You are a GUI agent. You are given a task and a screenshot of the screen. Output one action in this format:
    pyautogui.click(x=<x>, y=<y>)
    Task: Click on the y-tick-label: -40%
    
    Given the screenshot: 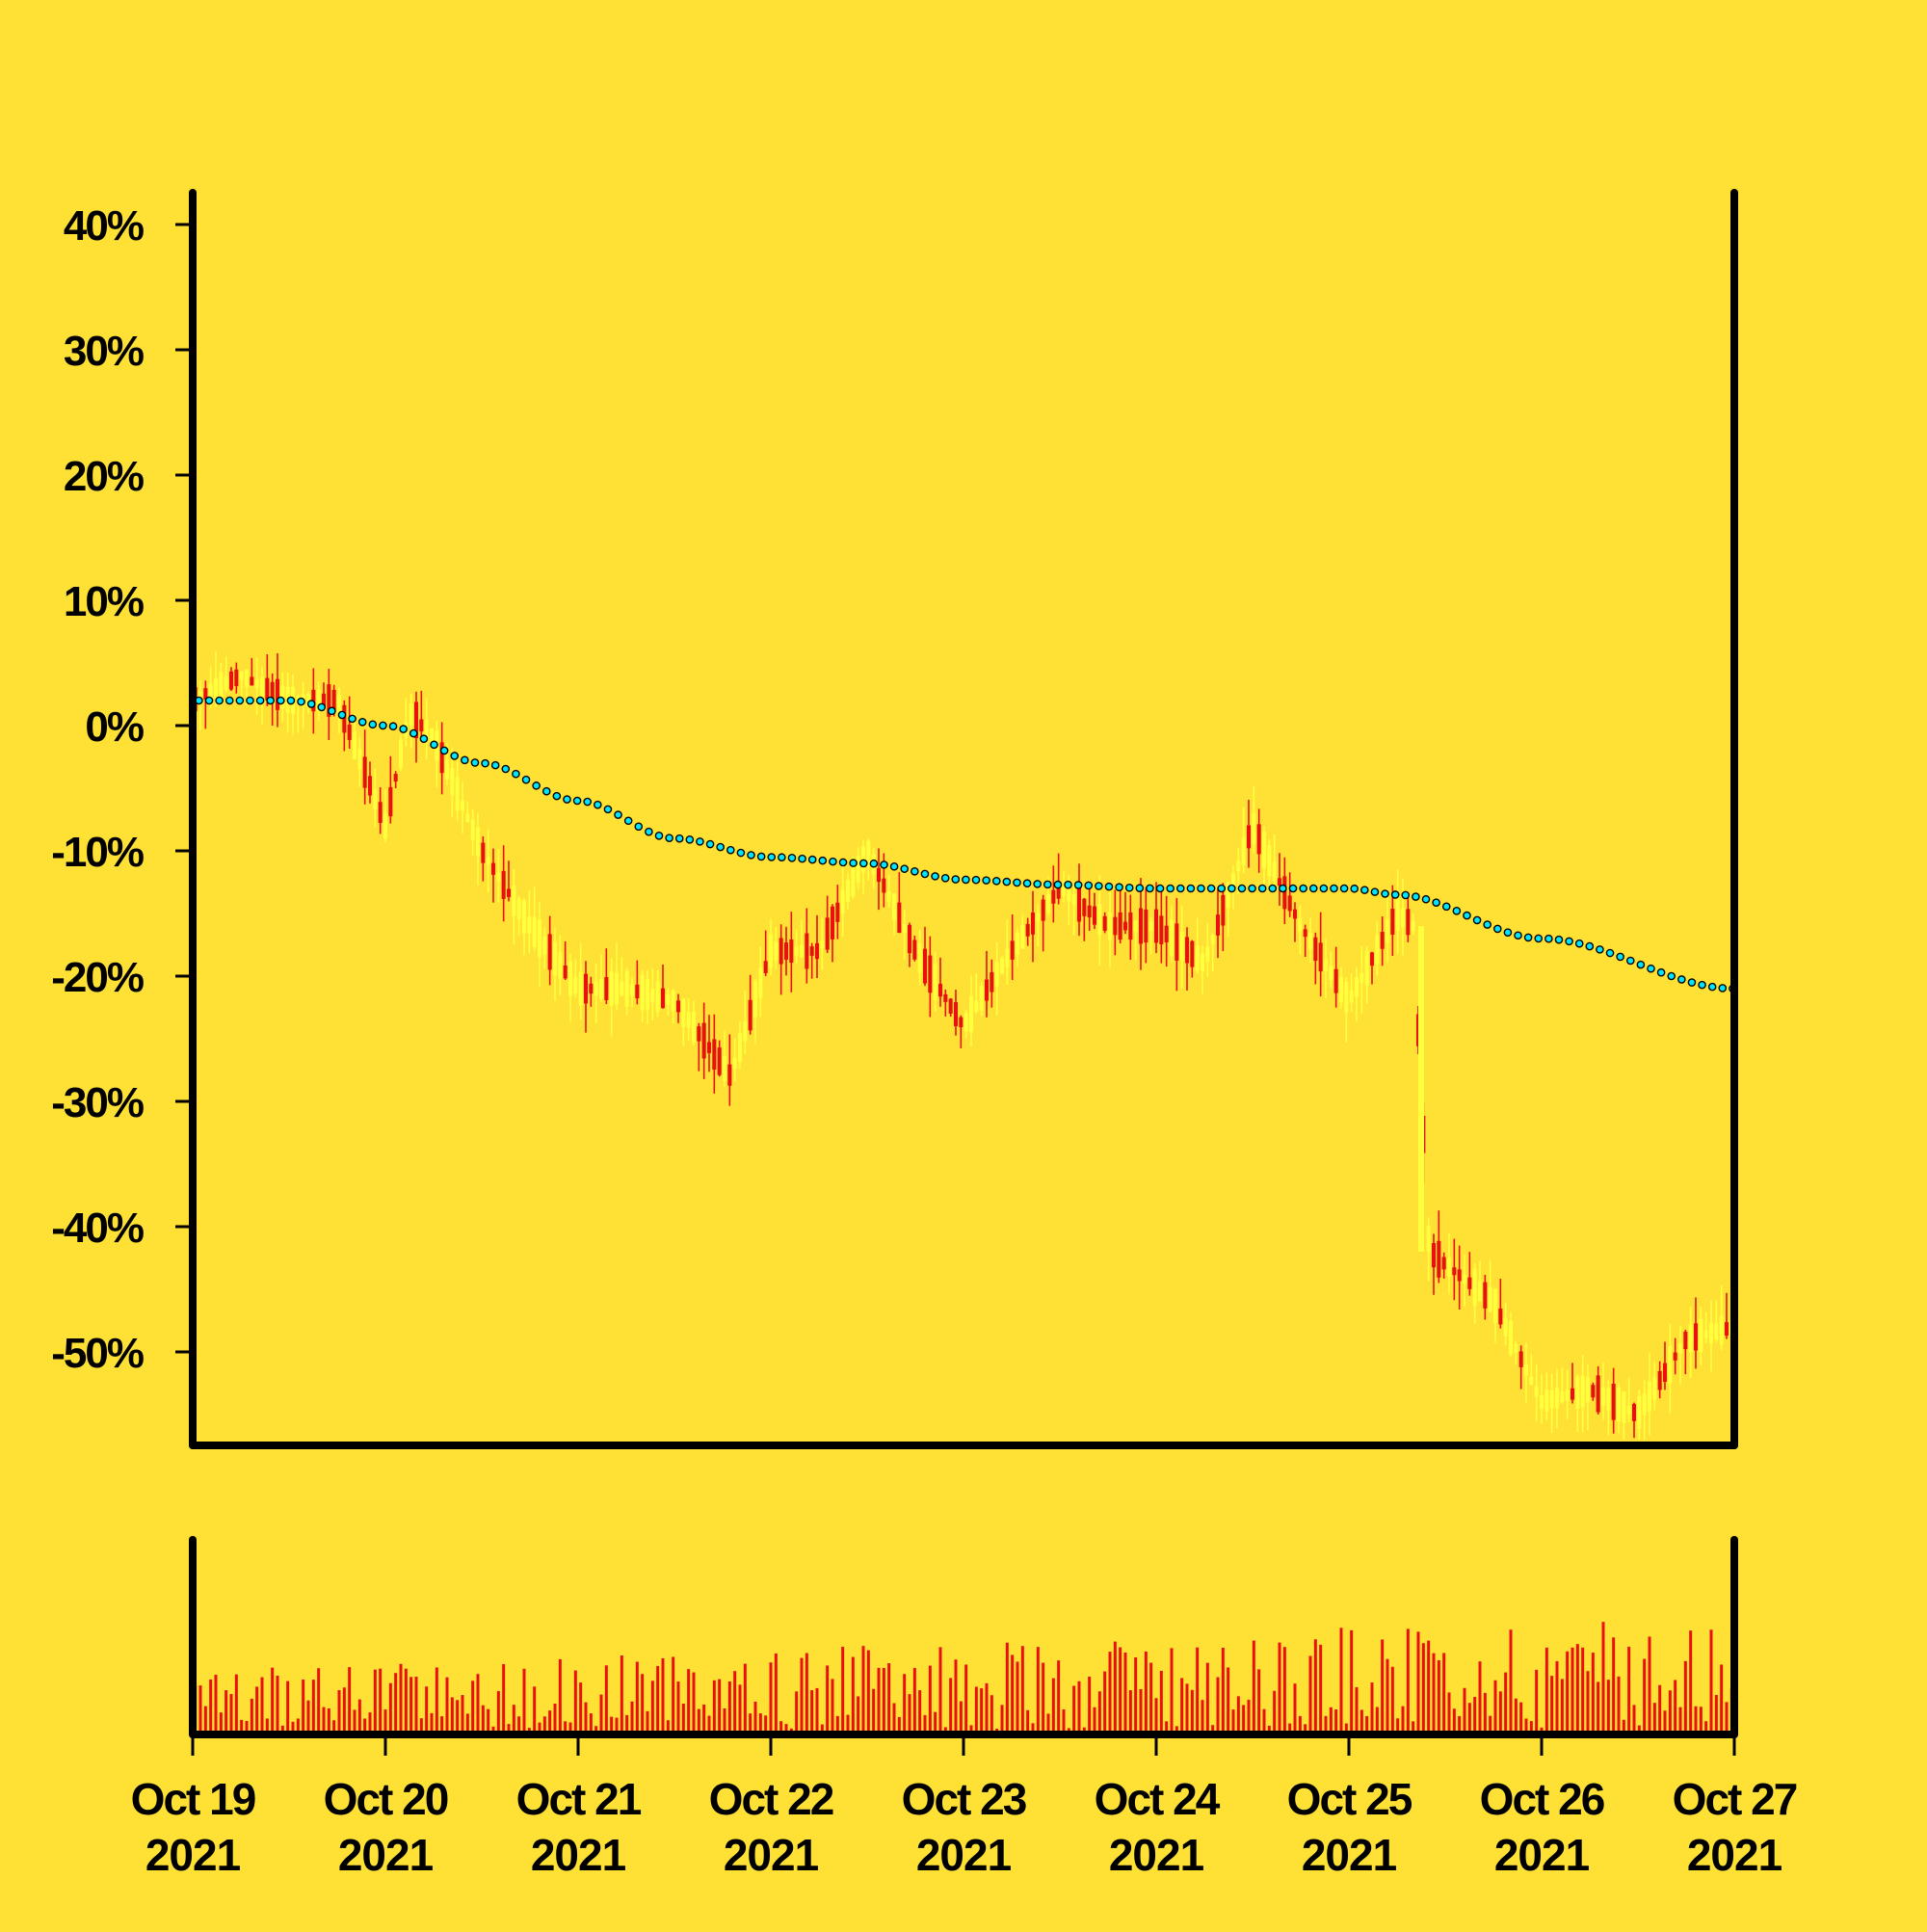 What is the action you would take?
    pyautogui.click(x=97, y=1228)
    